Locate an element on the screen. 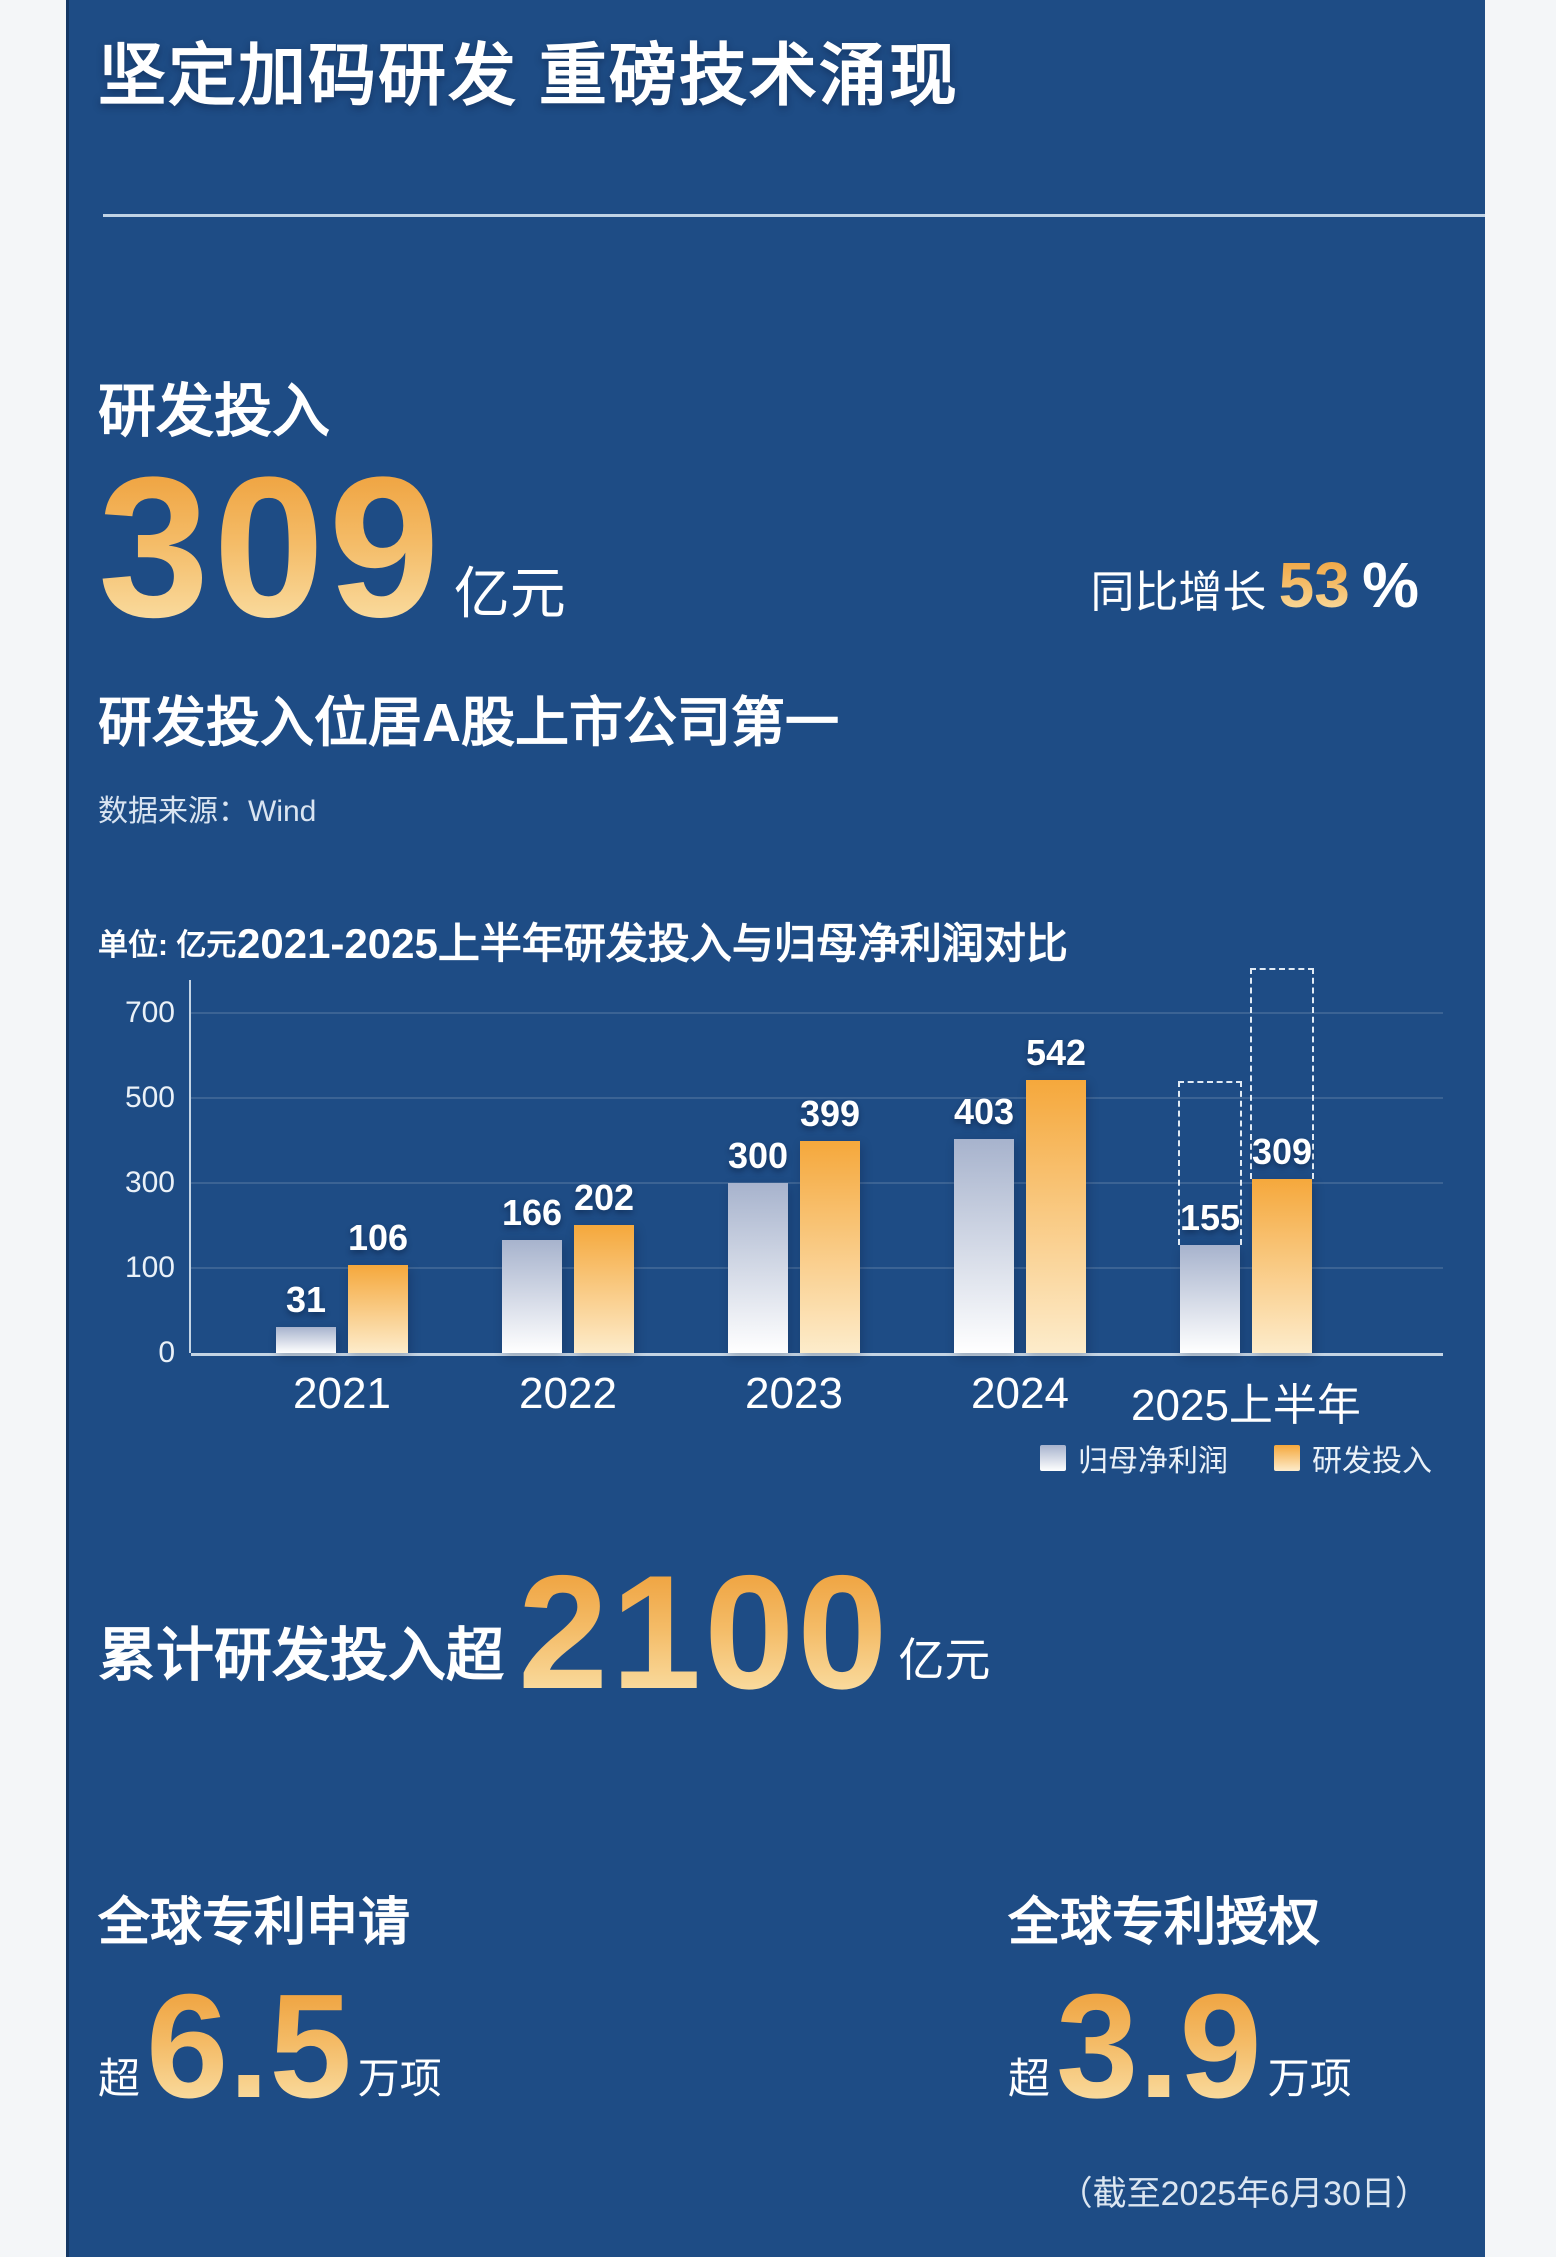 This screenshot has width=1556, height=2257. rank-note: 研发投入位居A股上市公司第一 is located at coordinates (468, 723).